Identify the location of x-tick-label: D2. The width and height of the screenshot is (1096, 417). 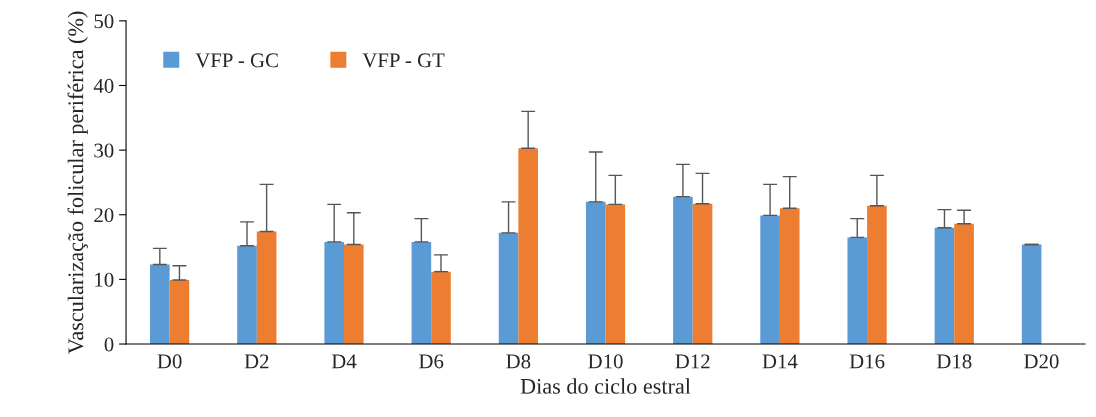
(256, 361).